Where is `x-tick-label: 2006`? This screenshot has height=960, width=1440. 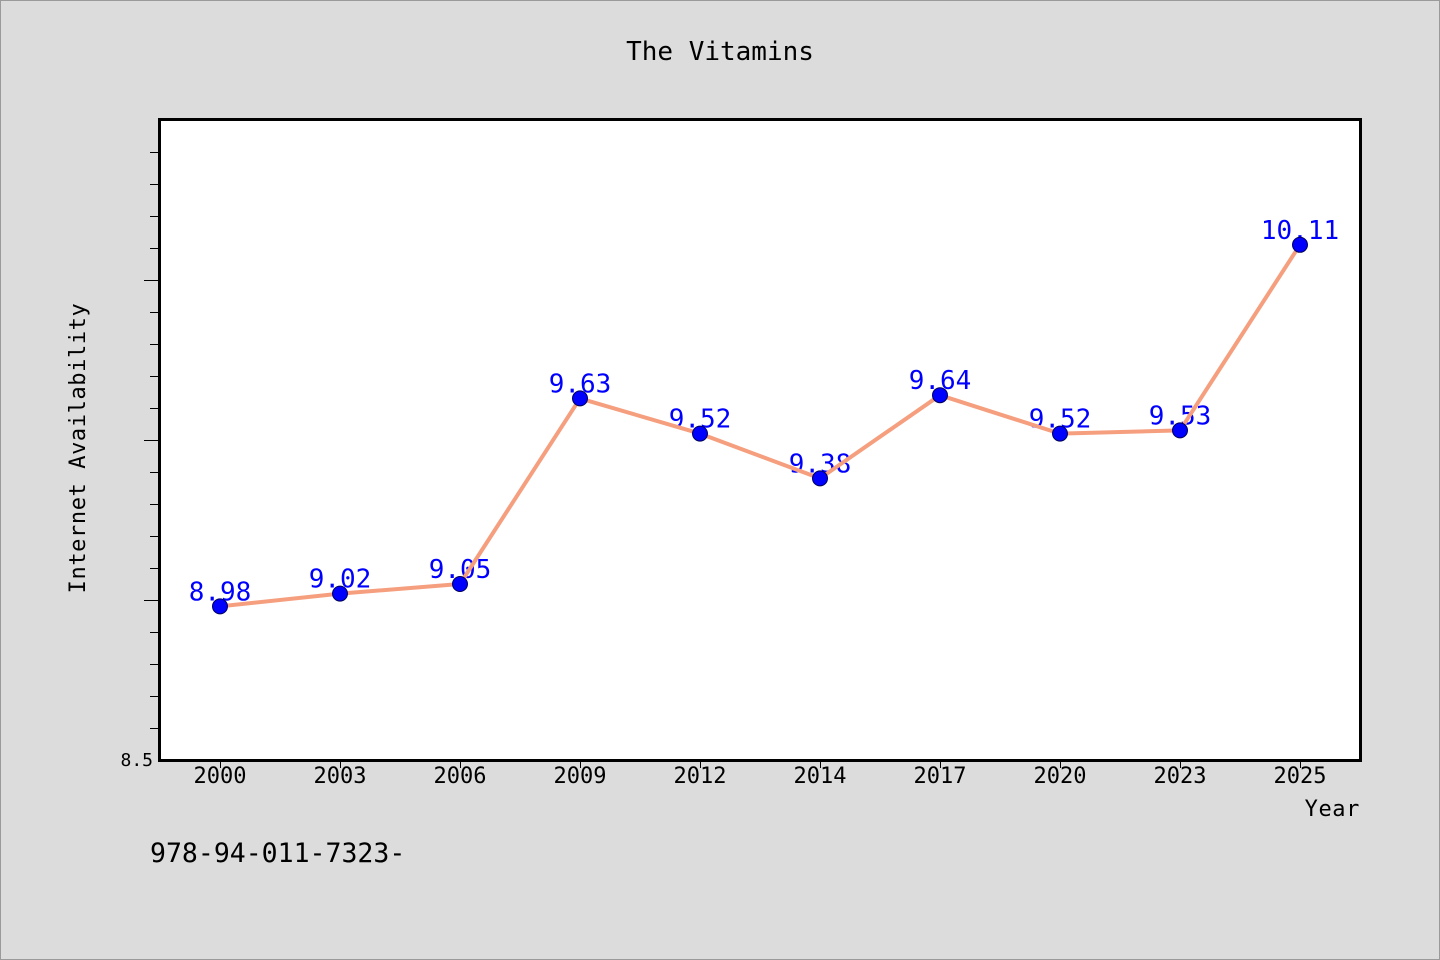
x-tick-label: 2006 is located at coordinates (460, 776).